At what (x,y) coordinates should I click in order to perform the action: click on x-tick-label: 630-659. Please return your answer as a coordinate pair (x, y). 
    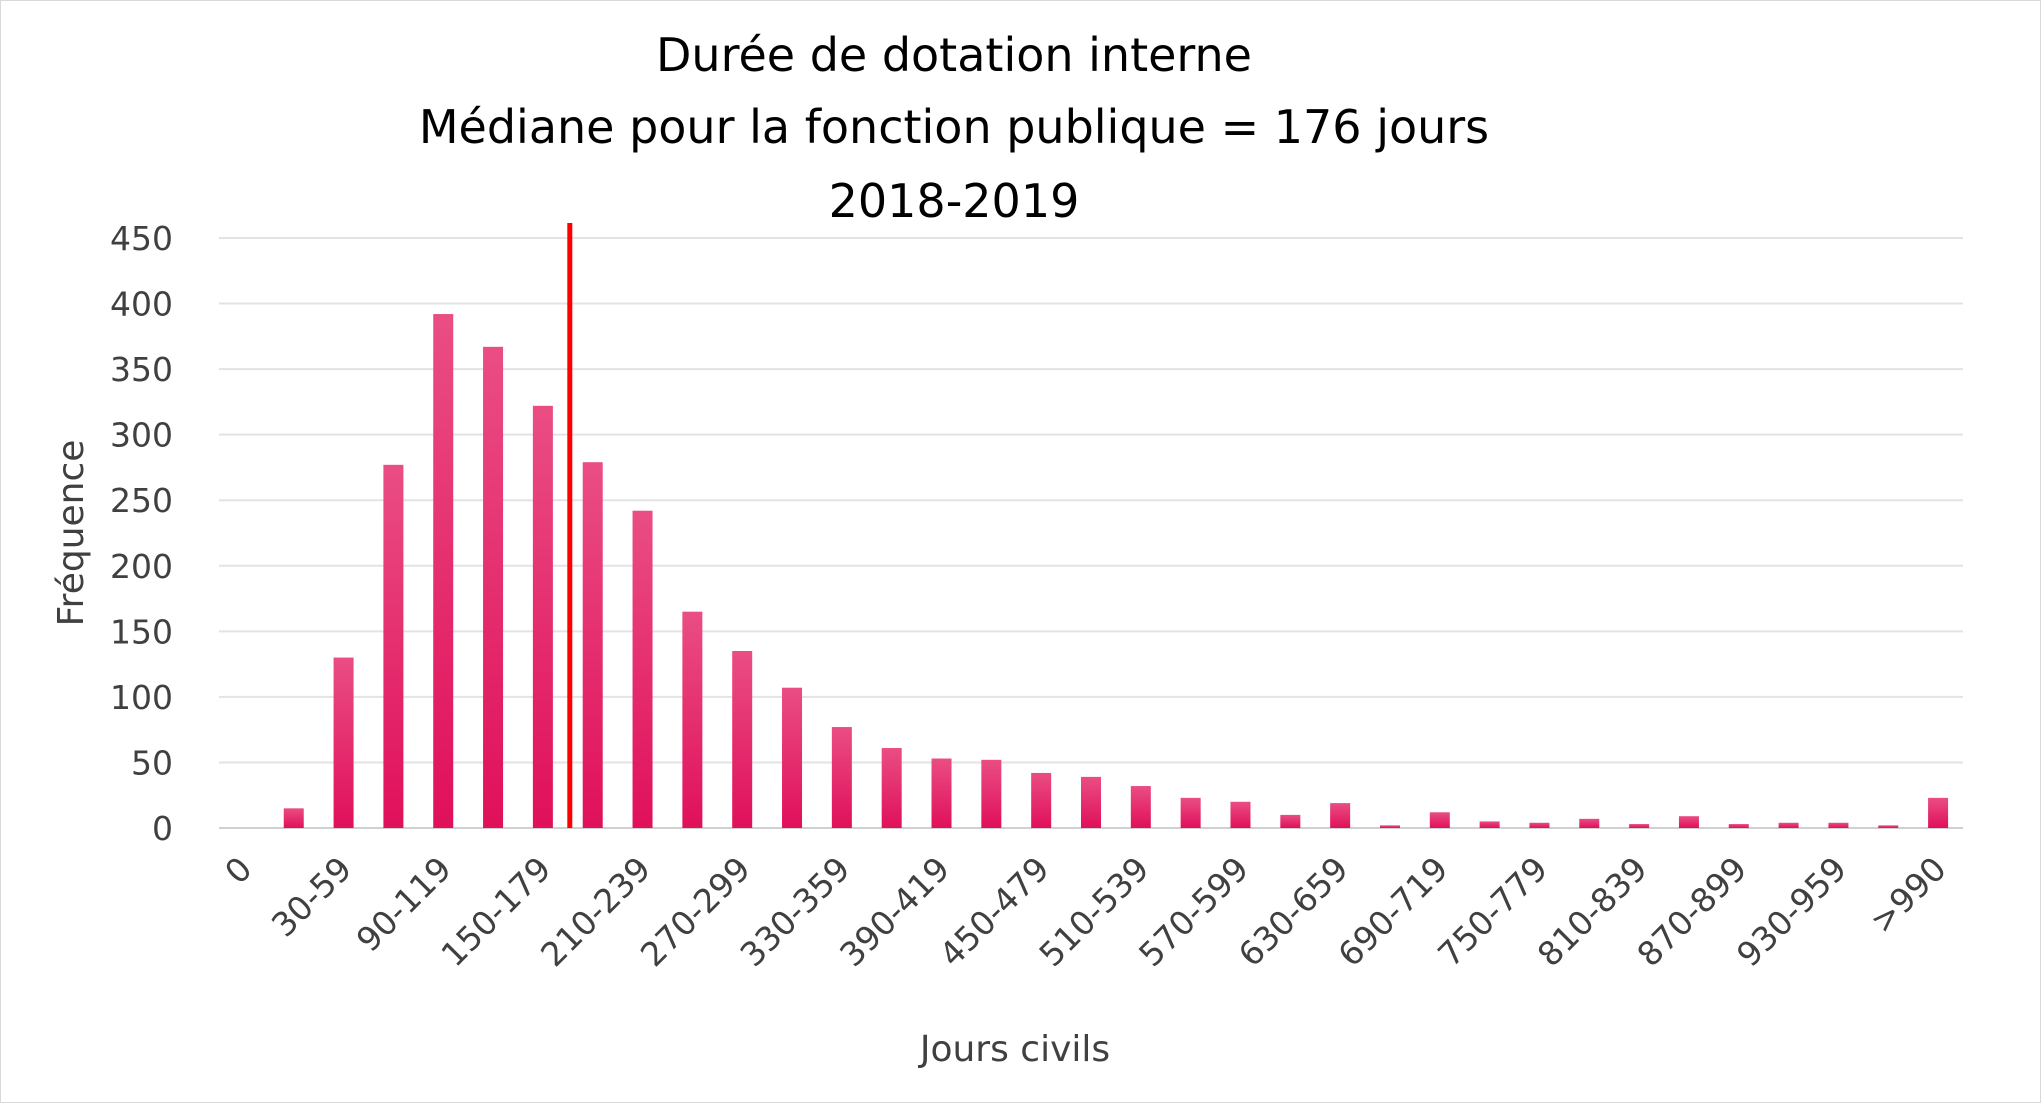
    Looking at the image, I should click on (1293, 911).